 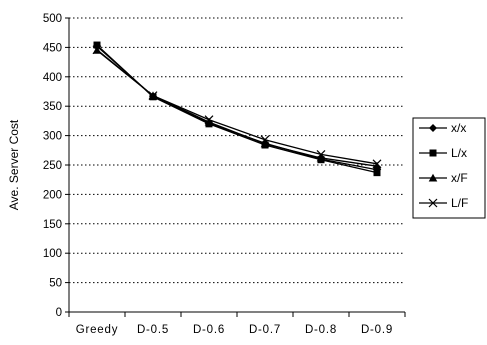 What do you see at coordinates (14, 164) in the screenshot?
I see `y-axis-title: Ave. Server Cost` at bounding box center [14, 164].